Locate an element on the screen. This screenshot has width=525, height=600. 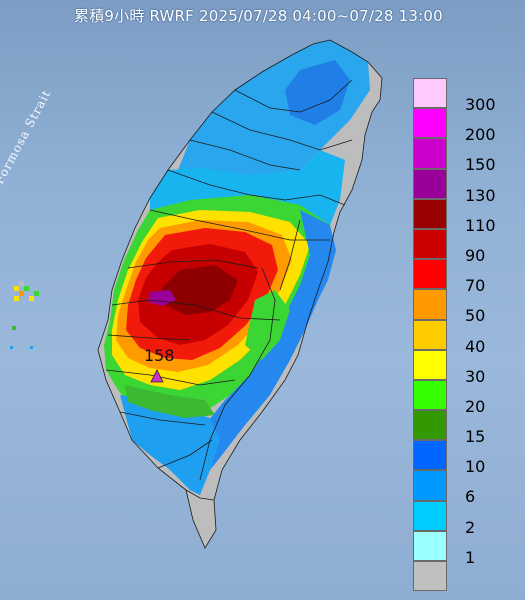
legend-row: 6 is located at coordinates (467, 488).